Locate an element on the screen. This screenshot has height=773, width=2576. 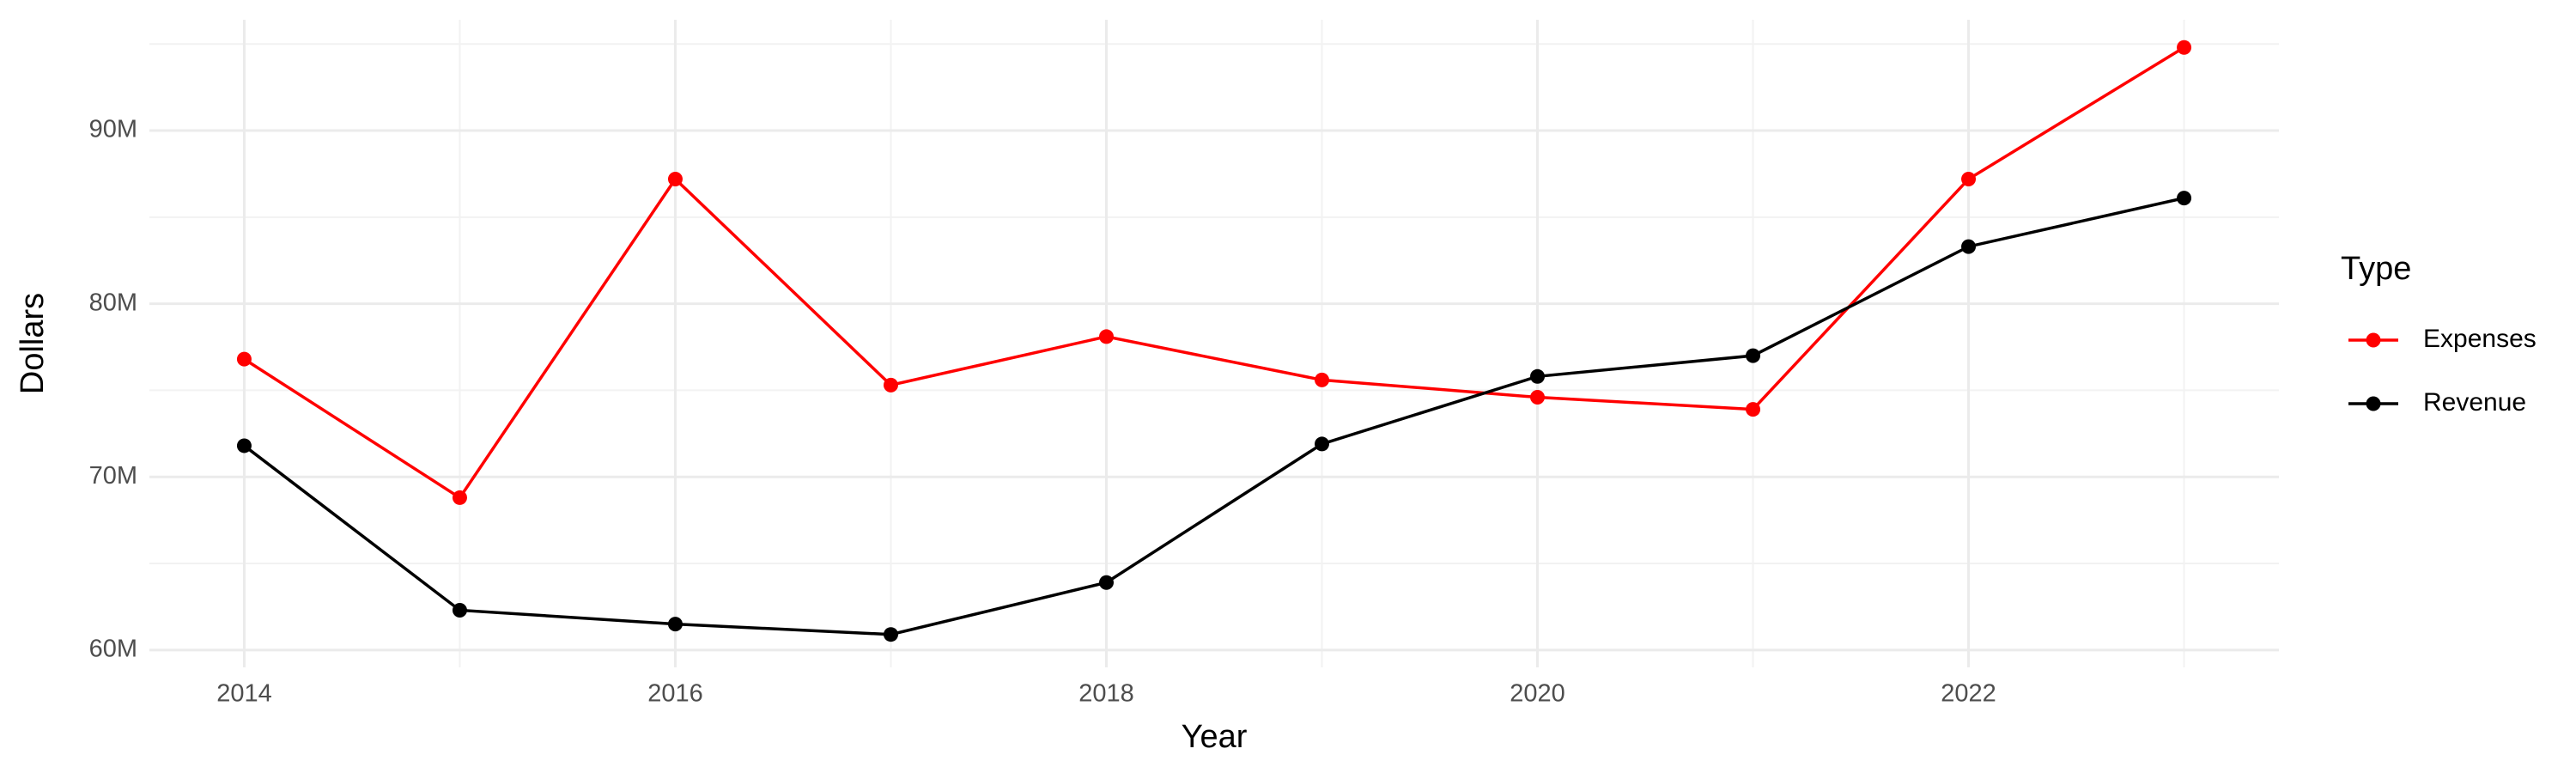
y-axis-title: Dollars is located at coordinates (33, 343).